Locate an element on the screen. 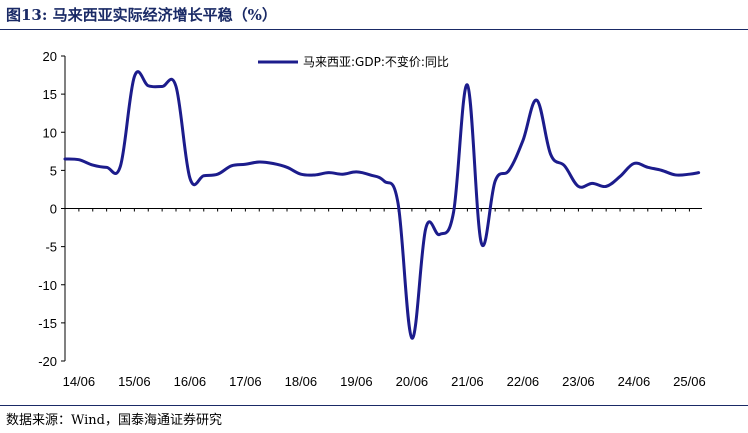 This screenshot has width=748, height=433. header-rule is located at coordinates (374, 29).